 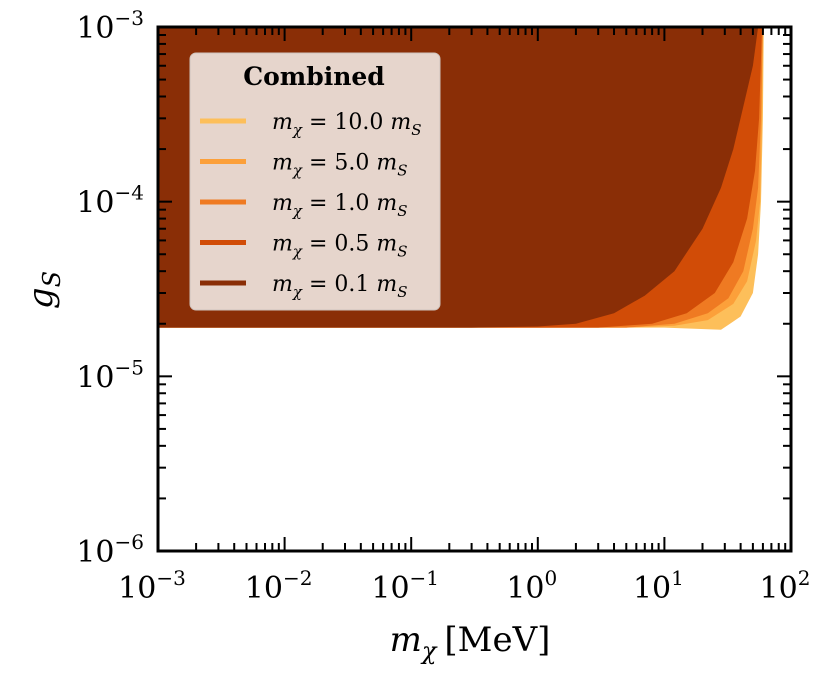 What do you see at coordinates (347, 124) in the screenshot?
I see `legend-label: mχ = 10.0 mS` at bounding box center [347, 124].